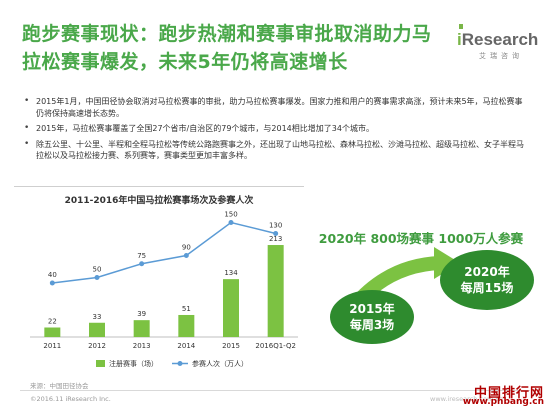 The image size is (550, 412). Describe the element at coordinates (100, 363) in the screenshot. I see `legend-bar-swatch` at that location.